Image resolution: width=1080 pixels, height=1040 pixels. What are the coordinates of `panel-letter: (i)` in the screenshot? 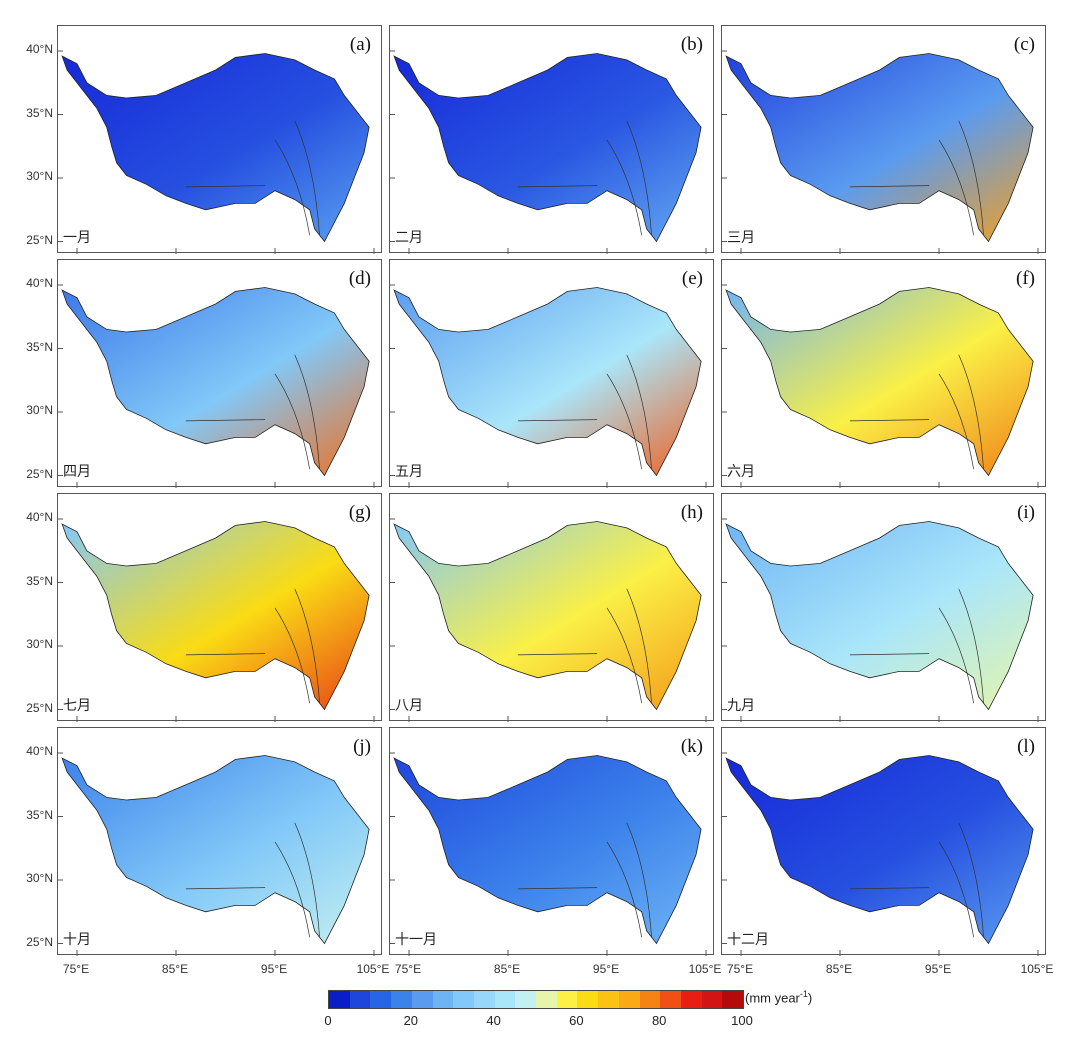 It's located at (1026, 512).